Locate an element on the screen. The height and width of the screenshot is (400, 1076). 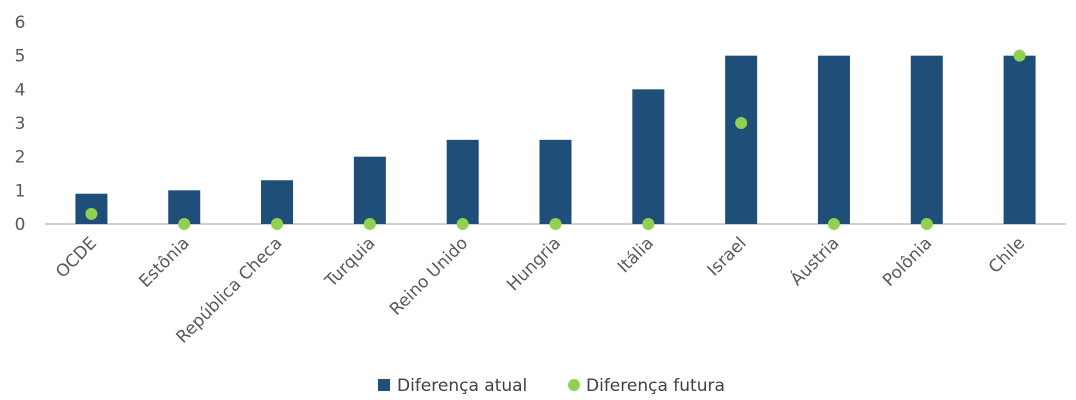
legend: Diferença atual Diferença futura is located at coordinates (551, 386).